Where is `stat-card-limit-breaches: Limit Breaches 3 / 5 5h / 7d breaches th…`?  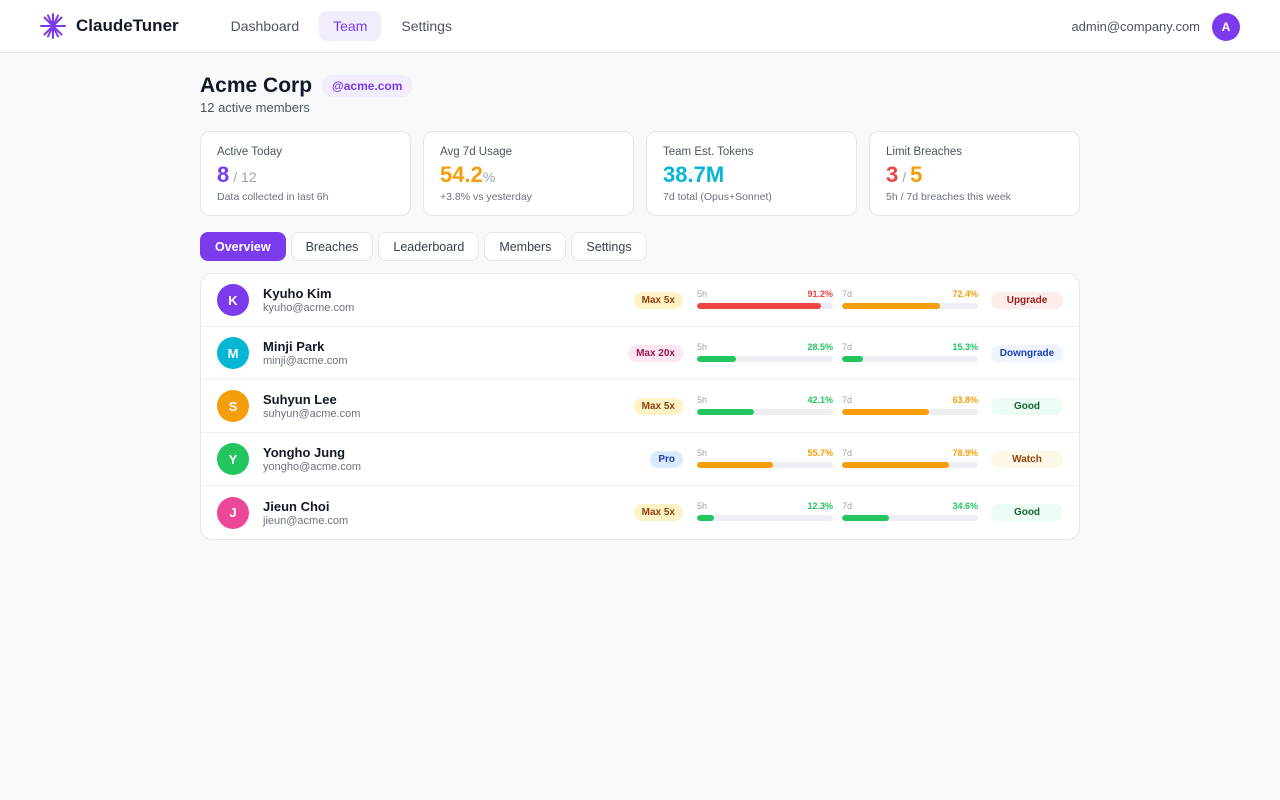
stat-card-limit-breaches: Limit Breaches 3 / 5 5h / 7d breaches th… is located at coordinates (974, 173).